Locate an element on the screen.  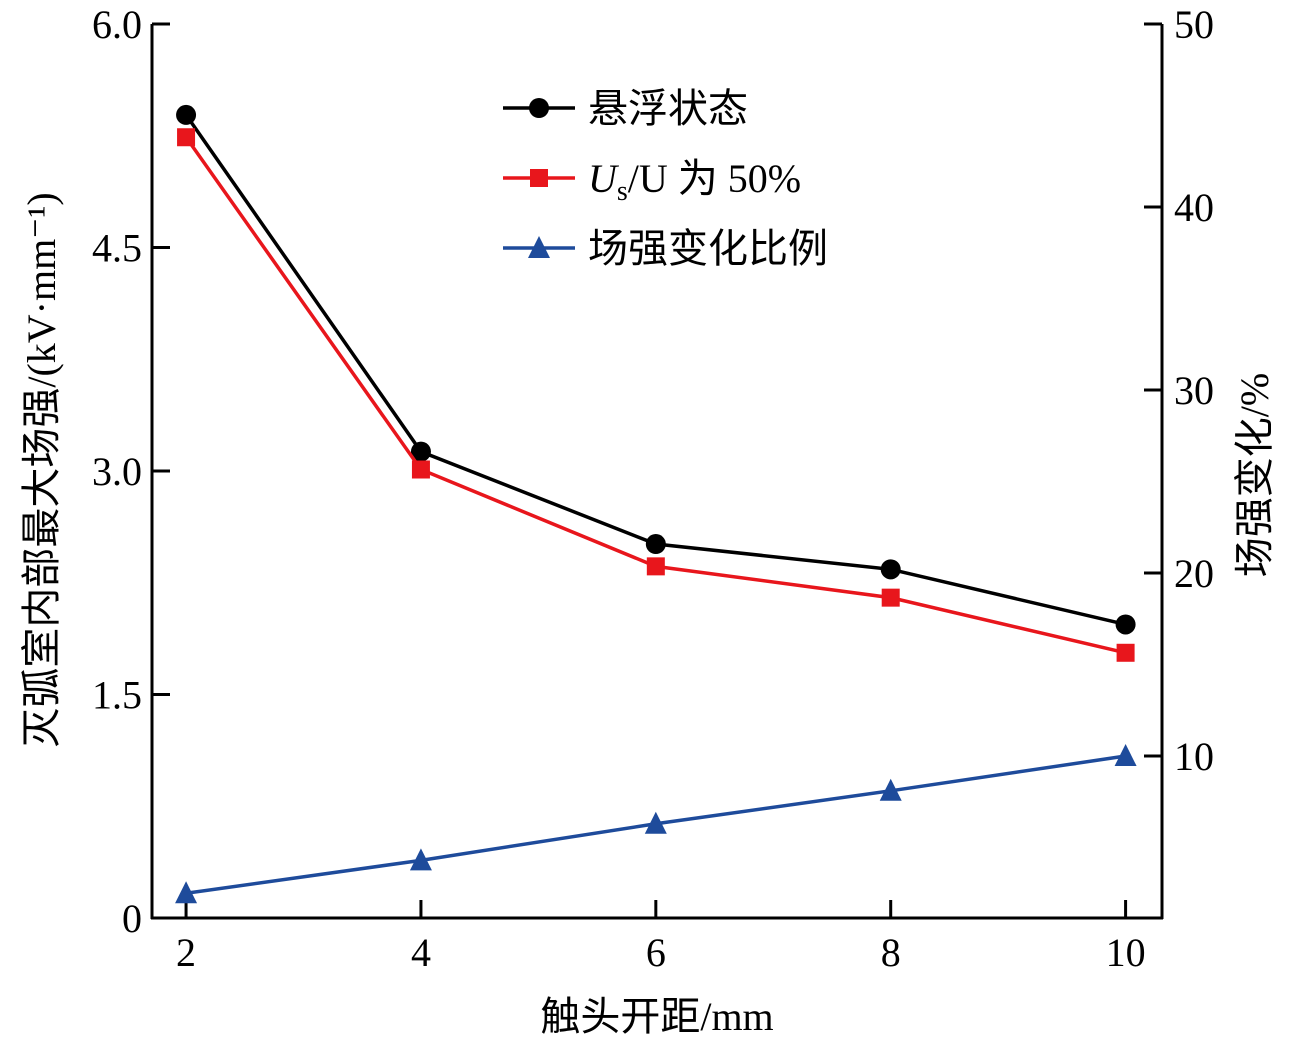
y2-tick-label: 20 is located at coordinates (1194, 573).